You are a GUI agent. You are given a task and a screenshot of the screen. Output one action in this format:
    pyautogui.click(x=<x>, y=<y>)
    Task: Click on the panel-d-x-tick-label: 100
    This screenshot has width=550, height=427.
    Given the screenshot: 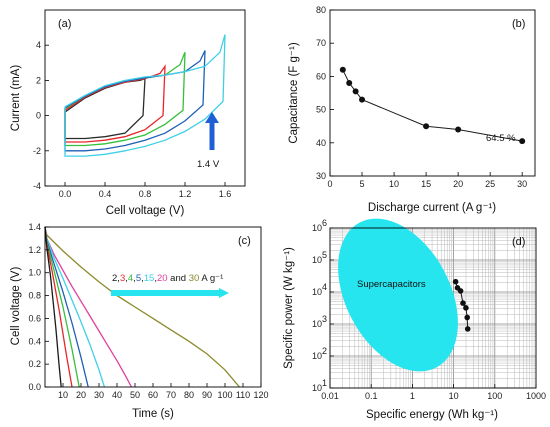 What is the action you would take?
    pyautogui.click(x=494, y=396)
    